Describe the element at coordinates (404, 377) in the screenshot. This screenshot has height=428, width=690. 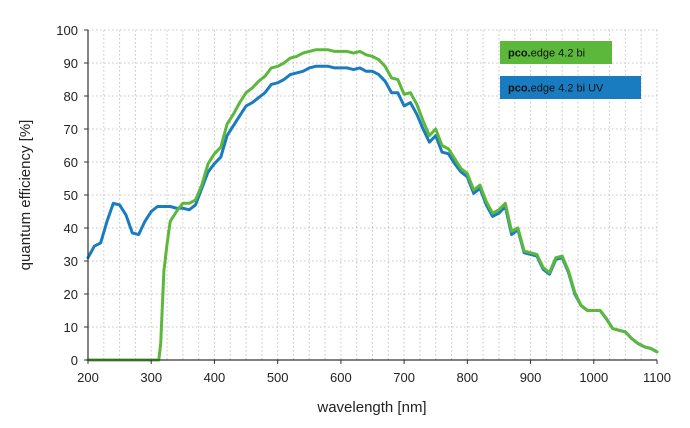
I see `x-tick-label: 700` at that location.